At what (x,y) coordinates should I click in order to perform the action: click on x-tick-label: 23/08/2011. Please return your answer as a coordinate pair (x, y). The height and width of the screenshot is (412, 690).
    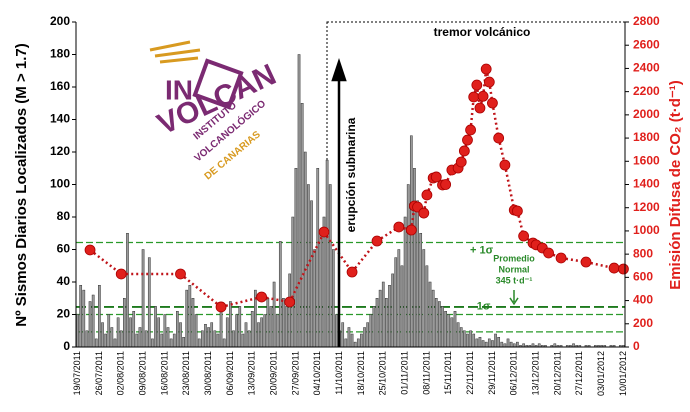
    Looking at the image, I should click on (186, 373).